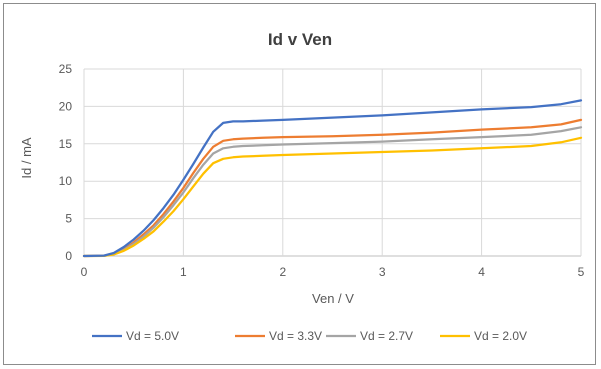 This screenshot has width=601, height=369. Describe the element at coordinates (183, 272) in the screenshot. I see `x-tick-label: 1` at that location.